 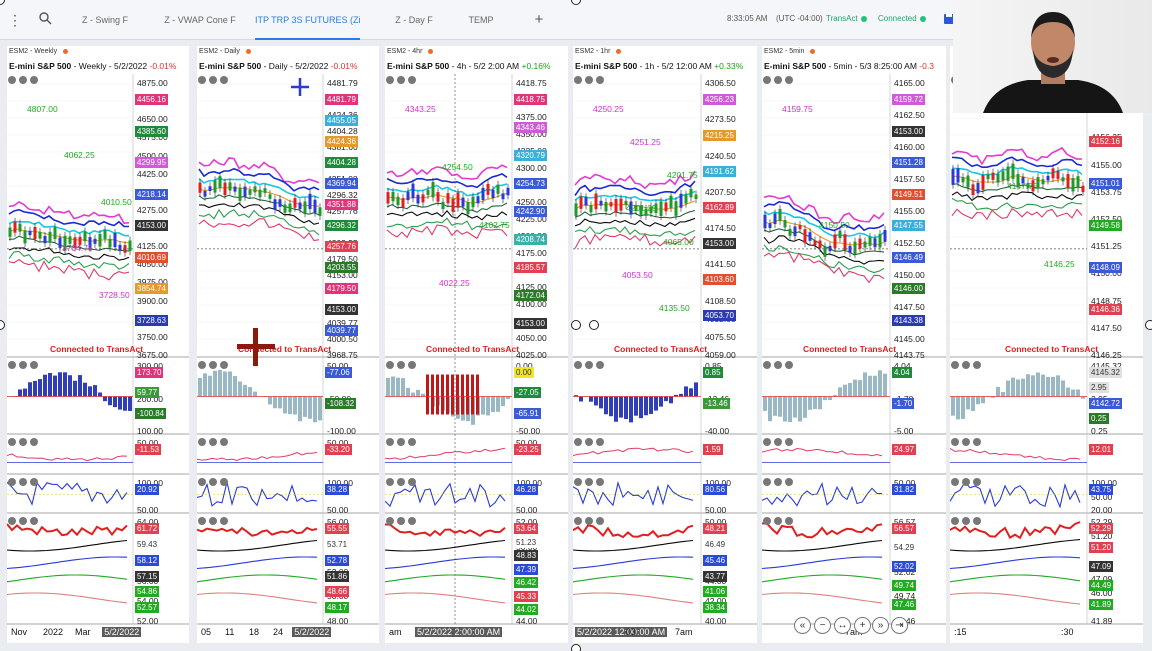 What do you see at coordinates (862, 625) in the screenshot?
I see `zoom-in-button: +` at bounding box center [862, 625].